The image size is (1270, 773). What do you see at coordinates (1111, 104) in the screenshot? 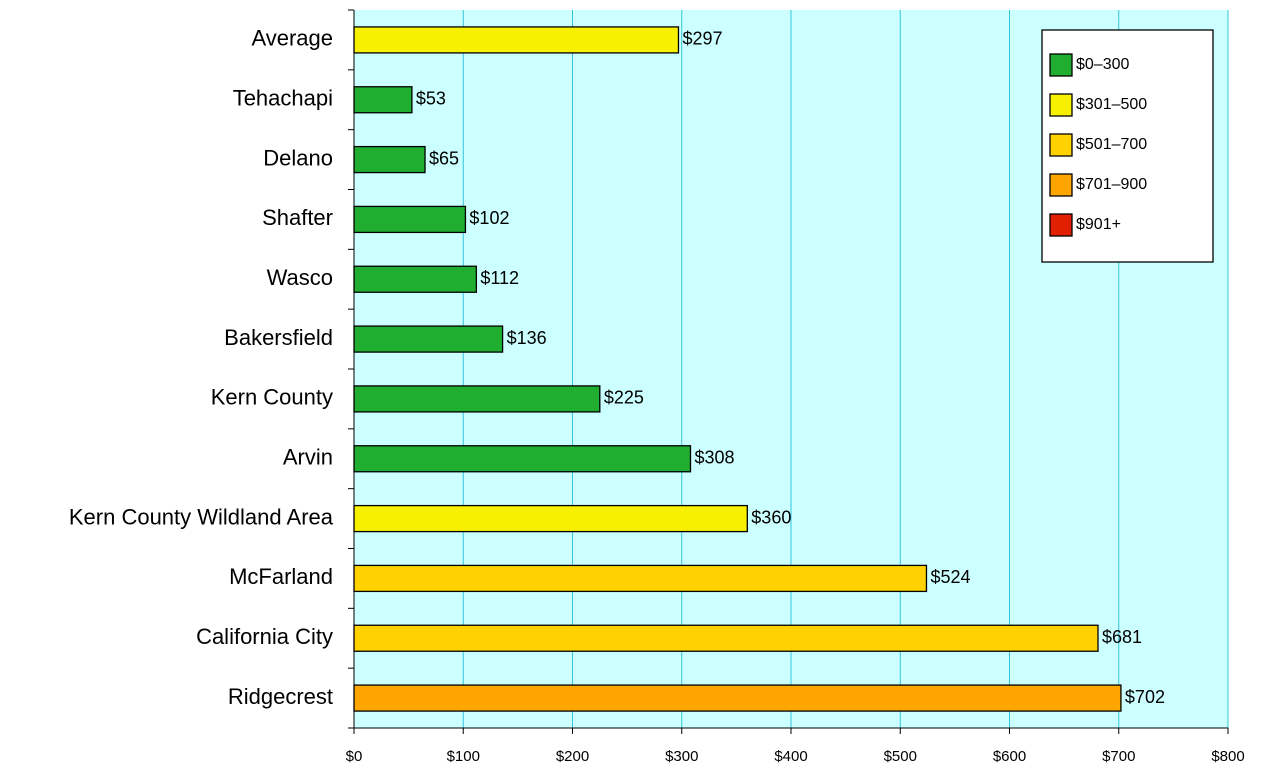
I see `legend-label: $301–500` at bounding box center [1111, 104].